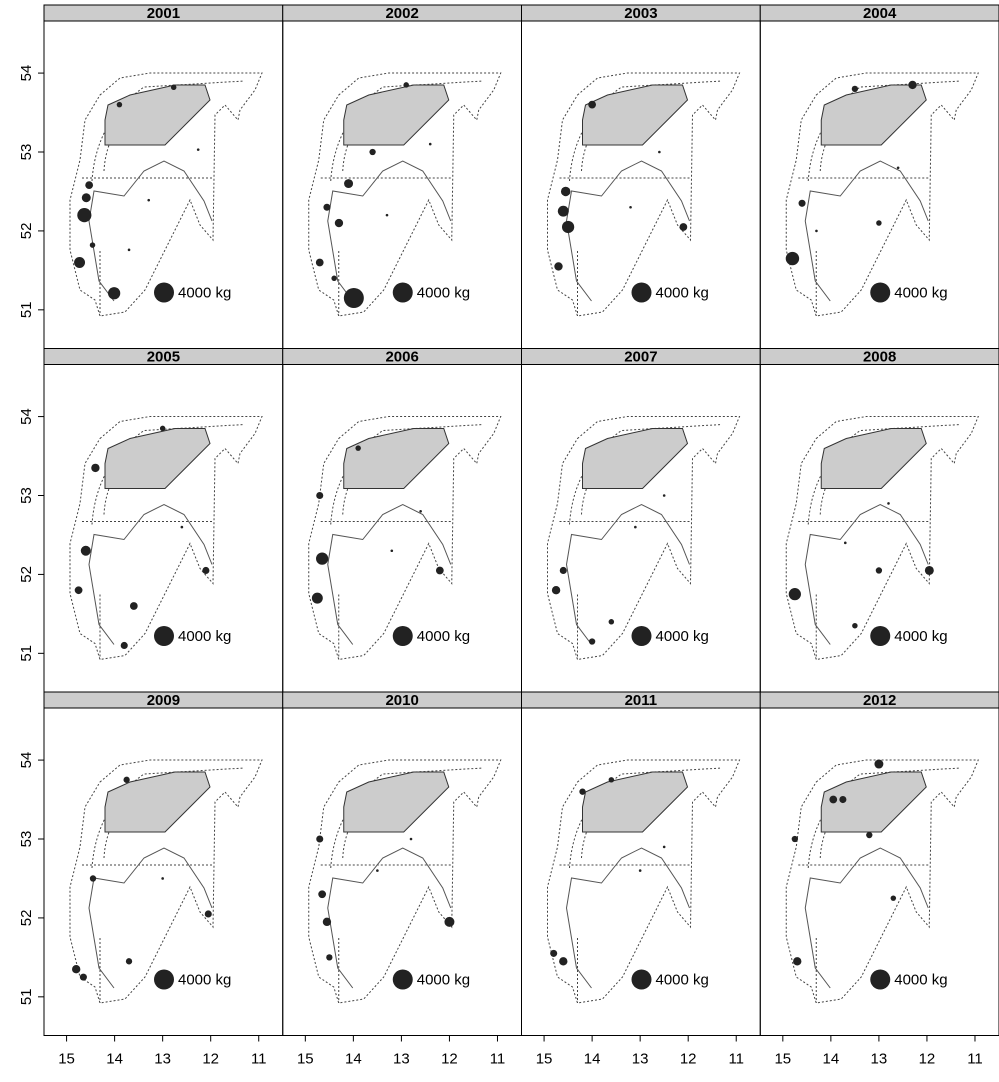  Describe the element at coordinates (641, 700) in the screenshot. I see `panel-title: 2011` at that location.